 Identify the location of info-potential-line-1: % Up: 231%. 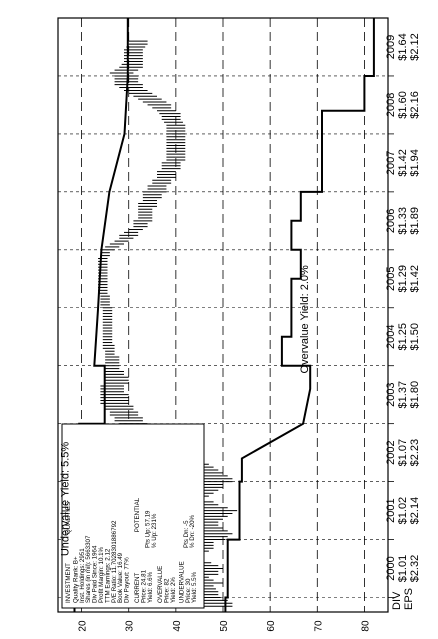
(154, 530).